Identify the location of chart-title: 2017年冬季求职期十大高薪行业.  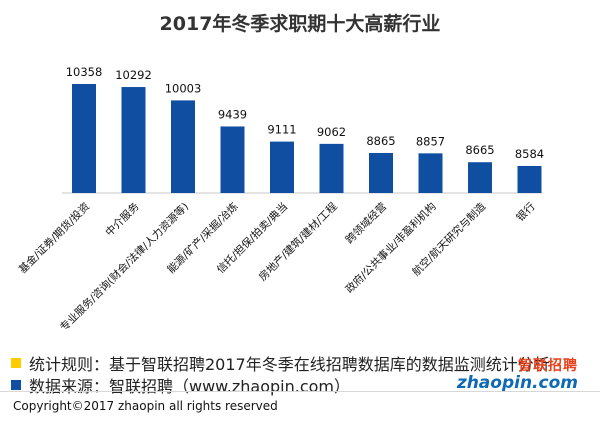
(300, 23).